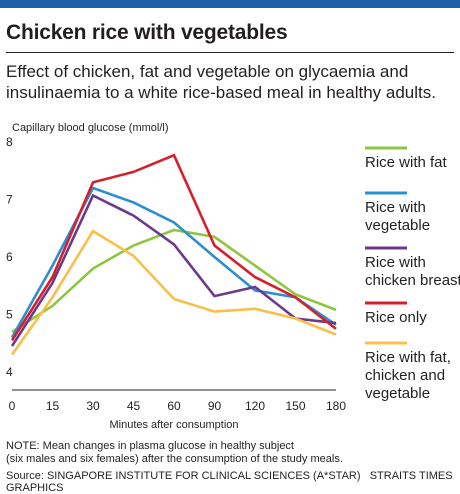  What do you see at coordinates (397, 225) in the screenshot?
I see `legend-label-rice-with-vegetable-2: vegetable` at bounding box center [397, 225].